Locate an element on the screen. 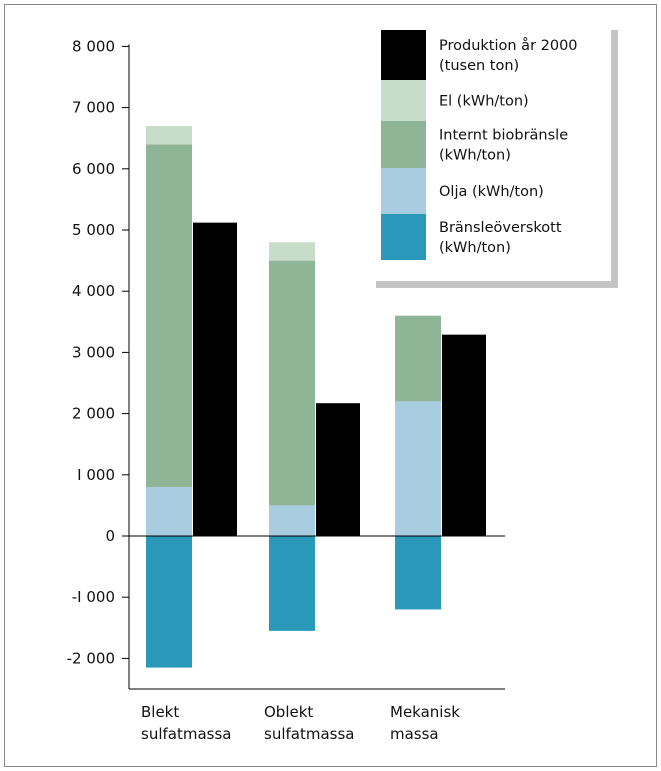 This screenshot has height=771, width=661. y-tick-label-7: I 000 is located at coordinates (96, 475).